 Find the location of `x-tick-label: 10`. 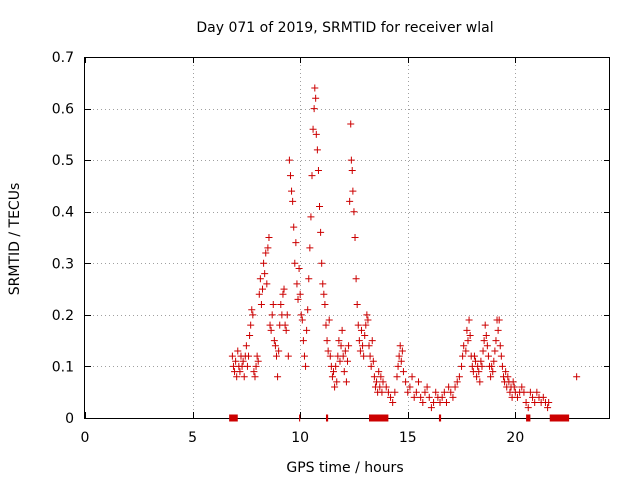

x-tick-label: 10 is located at coordinates (300, 438).